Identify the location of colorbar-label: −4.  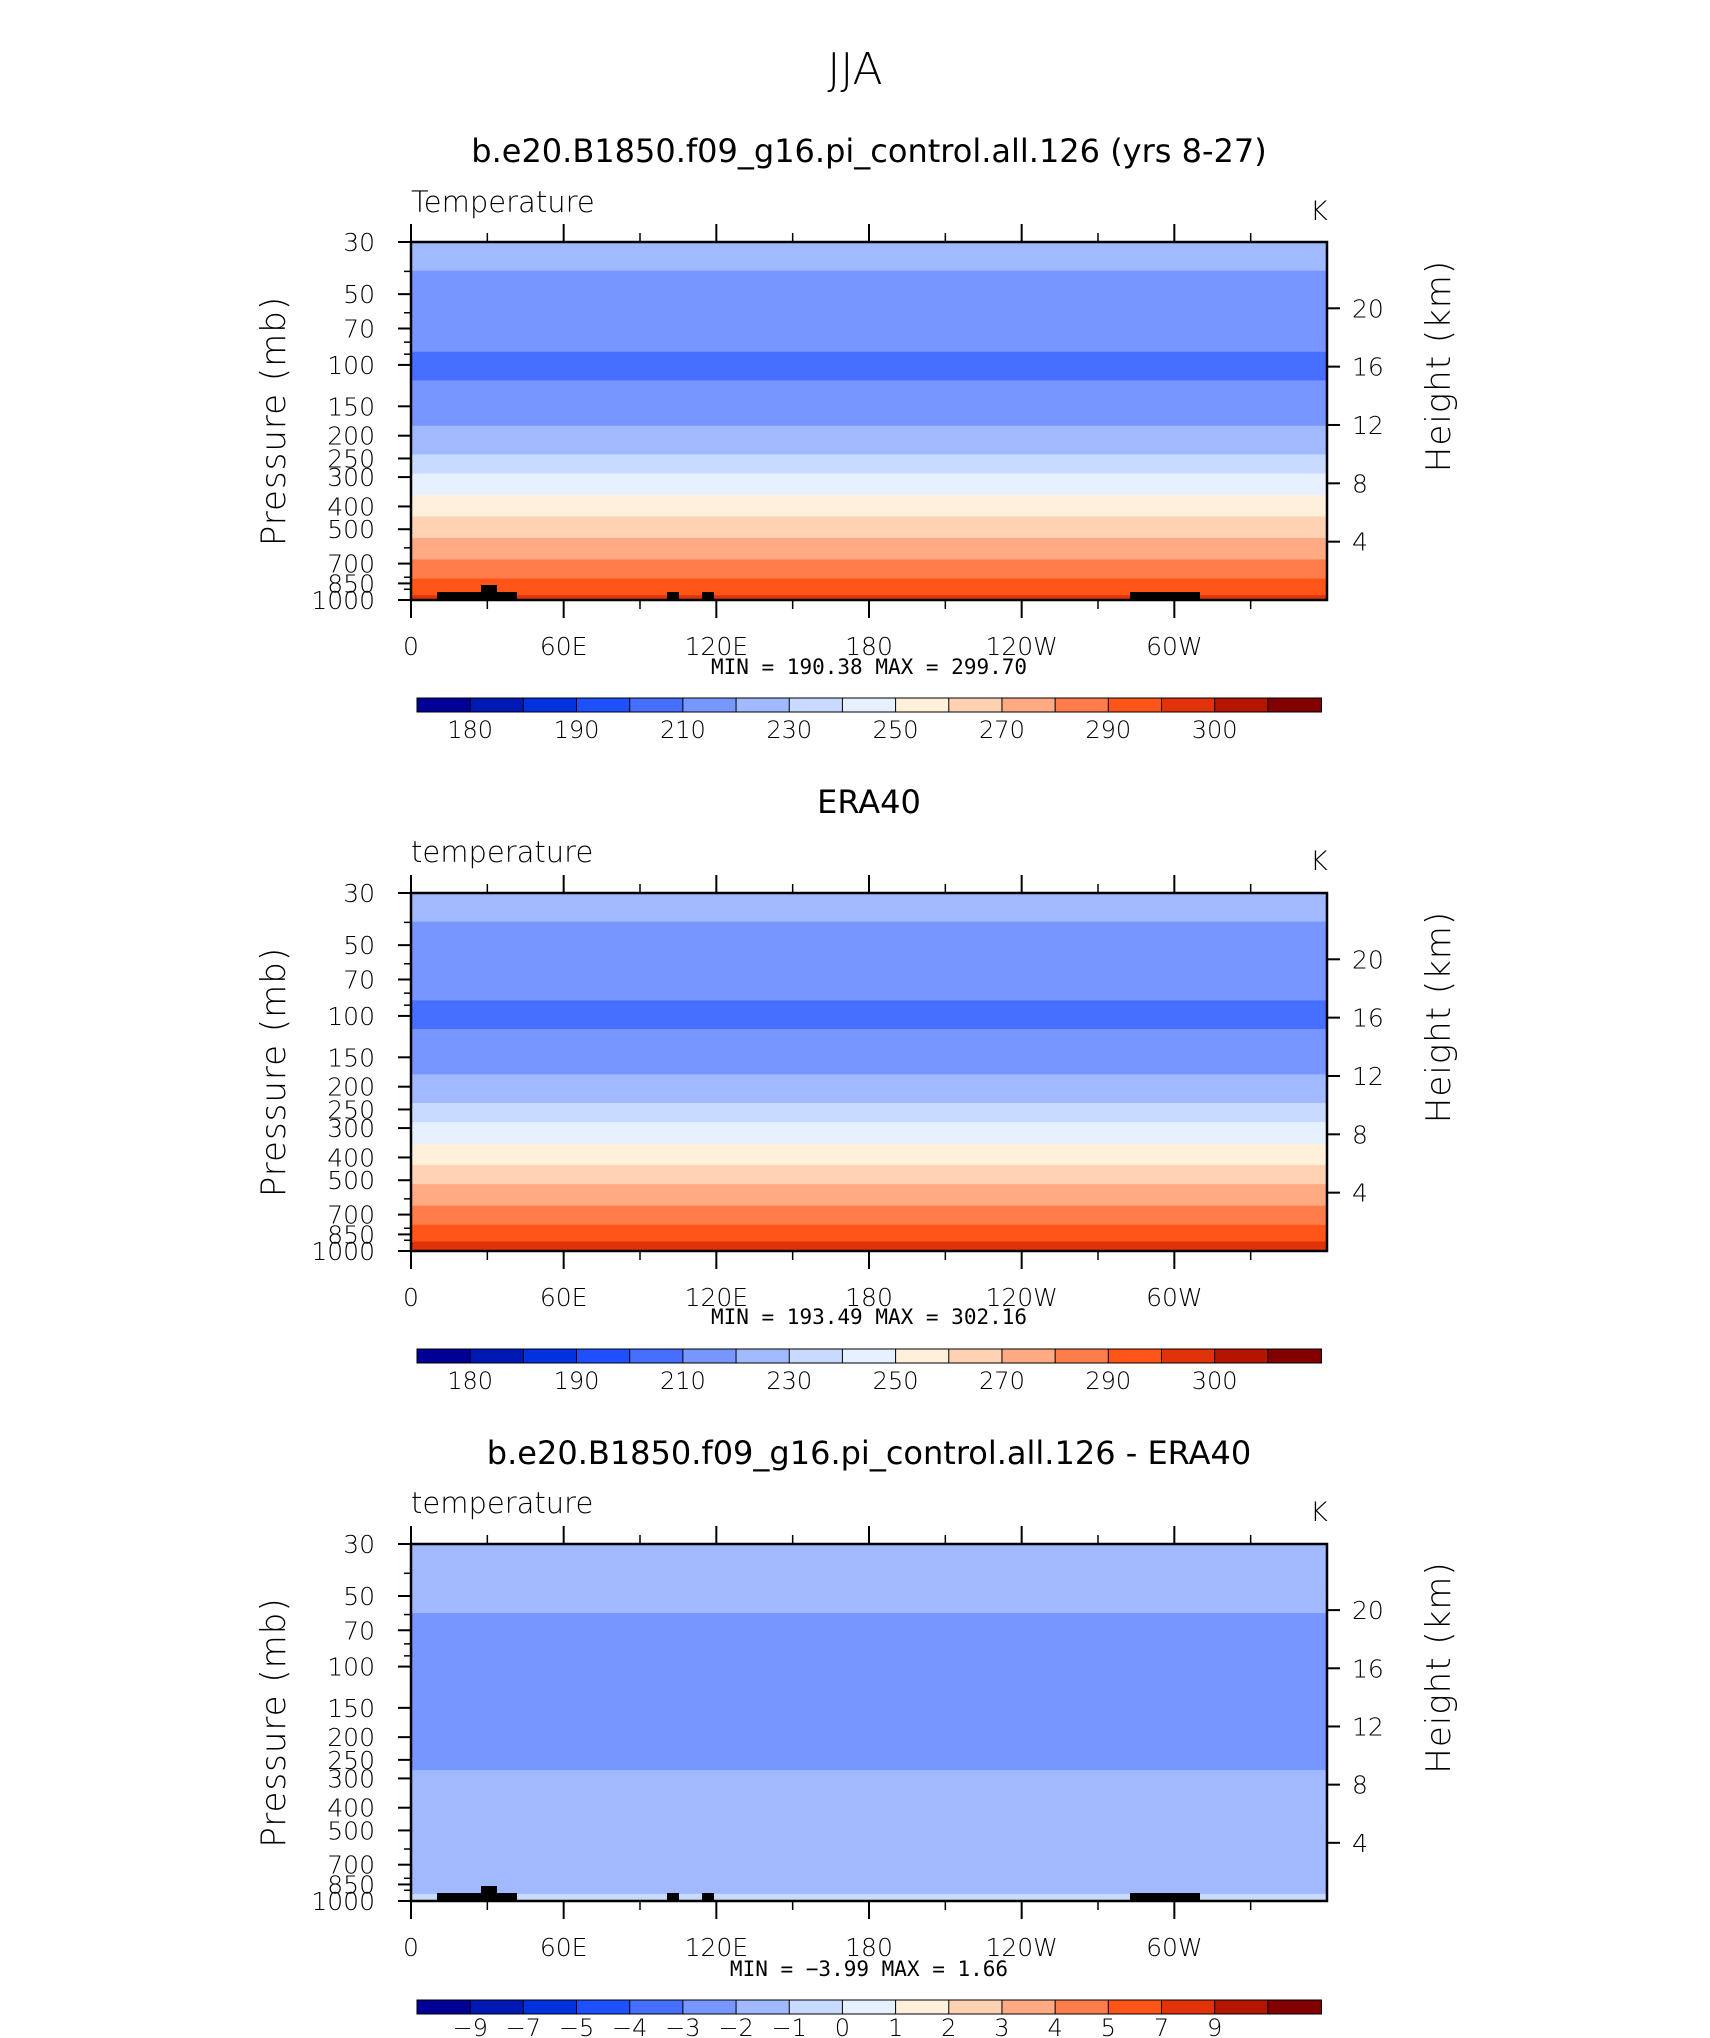
(629, 2026).